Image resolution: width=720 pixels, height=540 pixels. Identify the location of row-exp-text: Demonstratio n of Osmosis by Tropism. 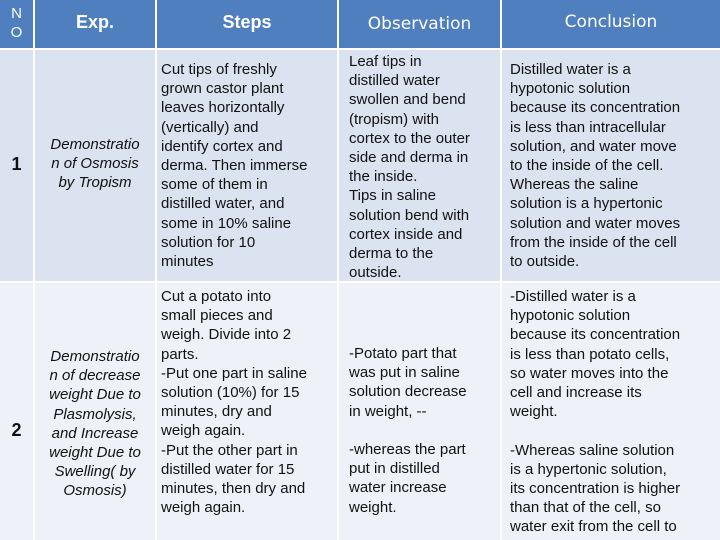
(95, 164).